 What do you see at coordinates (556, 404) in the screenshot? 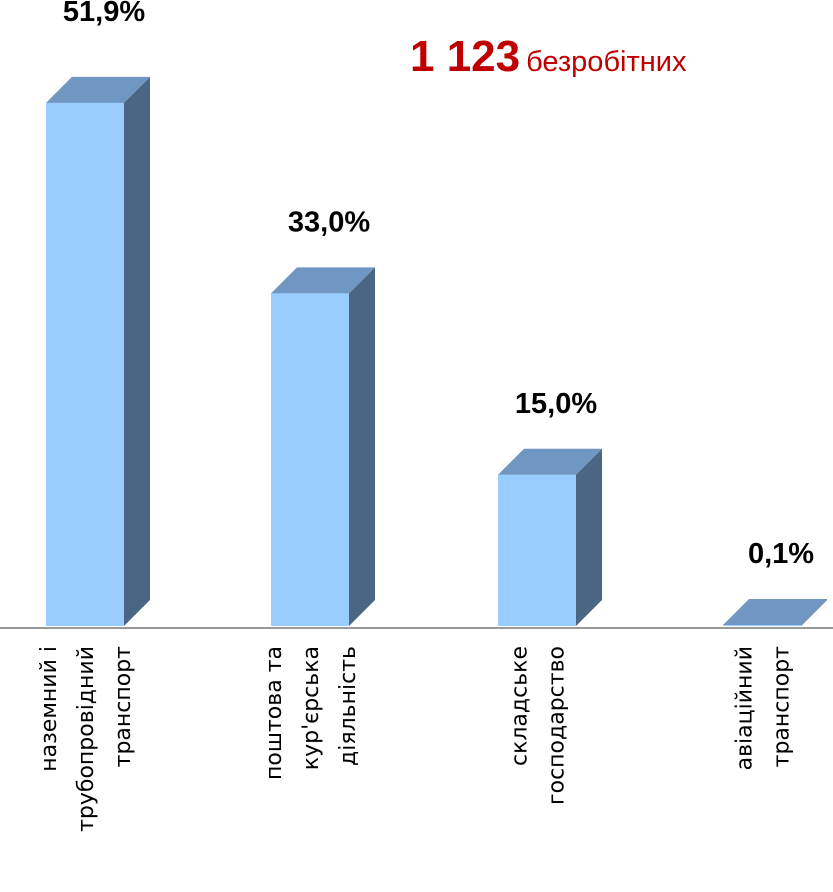
I see `data-label: 15,0%` at bounding box center [556, 404].